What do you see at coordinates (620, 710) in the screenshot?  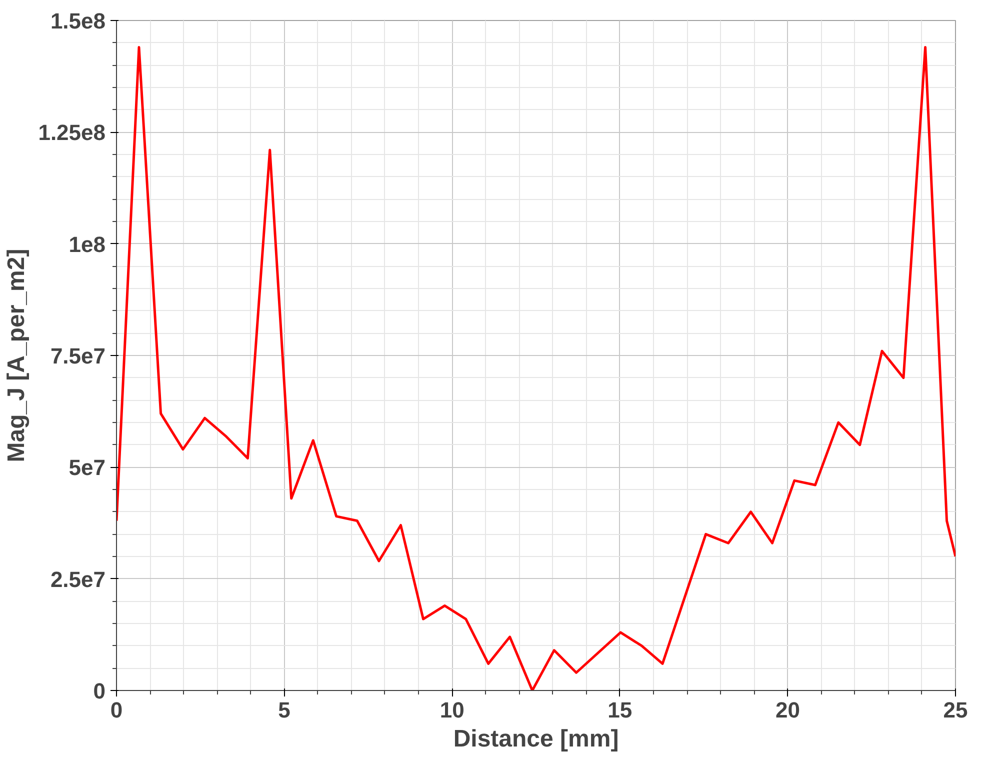 I see `x-tick-label: 15` at bounding box center [620, 710].